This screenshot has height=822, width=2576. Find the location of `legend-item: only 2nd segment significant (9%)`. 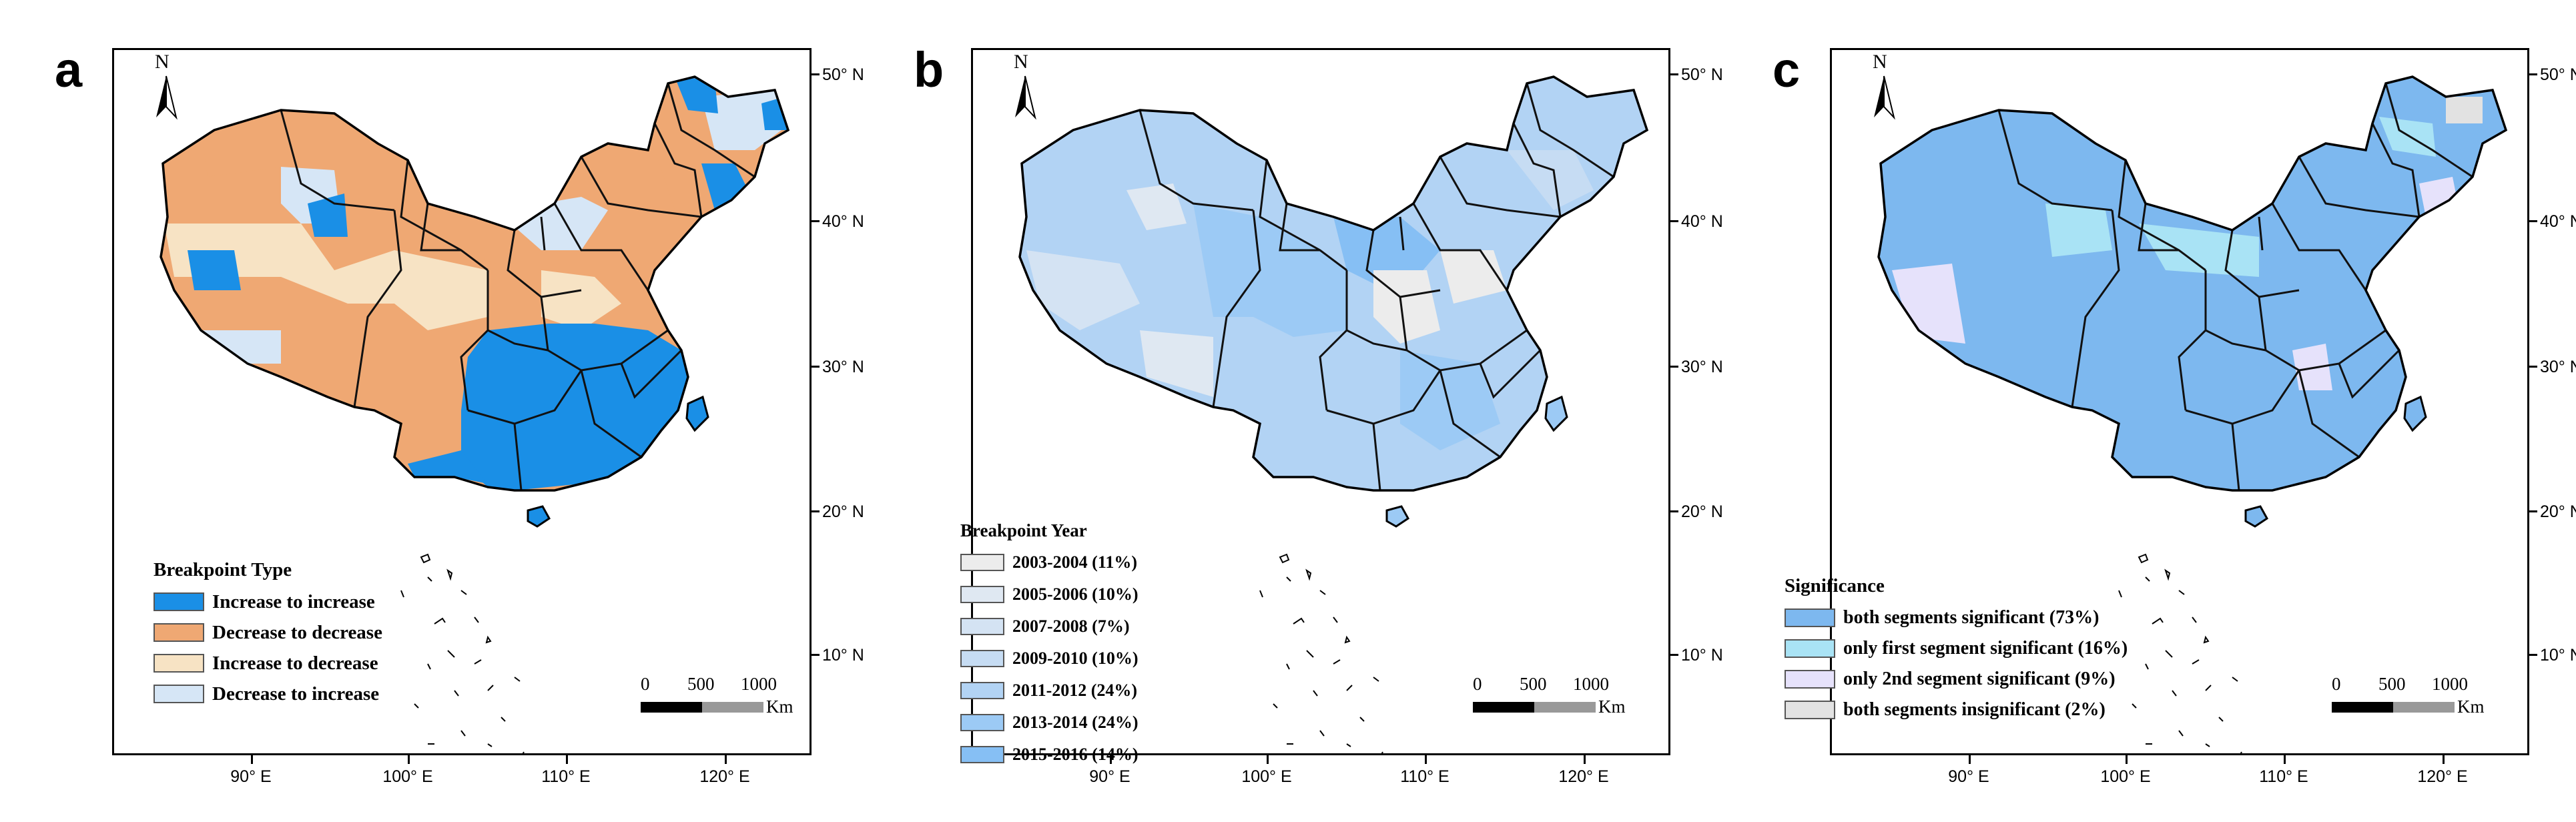

legend-item: only 2nd segment significant (9%) is located at coordinates (1956, 679).